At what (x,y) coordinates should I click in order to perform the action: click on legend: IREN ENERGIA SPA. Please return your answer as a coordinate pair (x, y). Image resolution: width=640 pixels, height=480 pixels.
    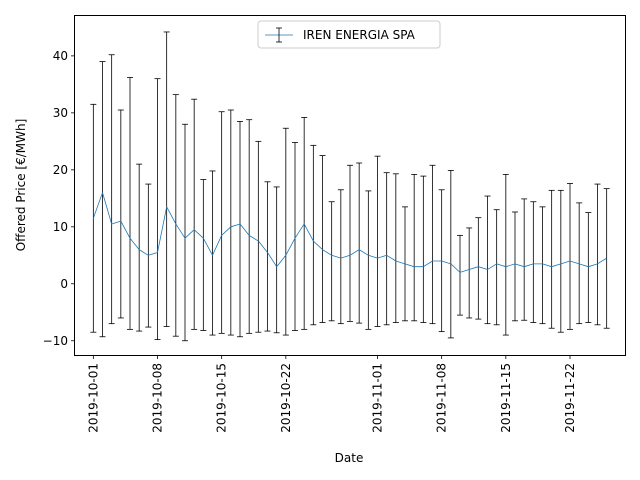
    Looking at the image, I should click on (349, 34).